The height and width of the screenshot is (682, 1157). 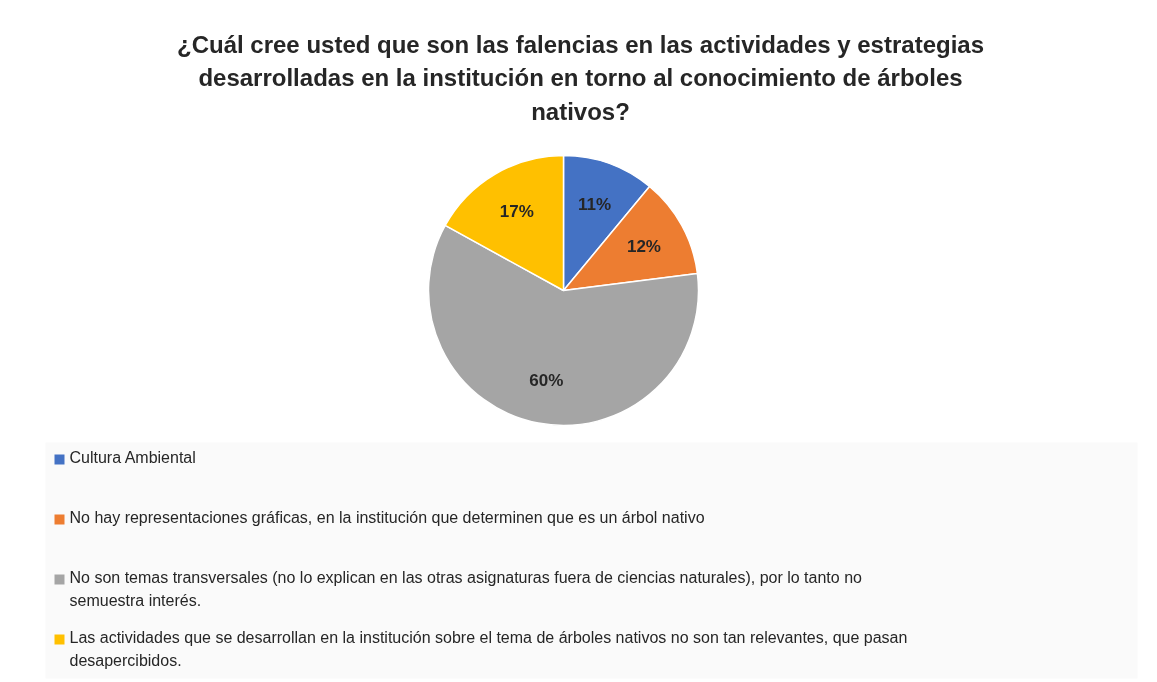 What do you see at coordinates (466, 589) in the screenshot?
I see `legend-label: No son temas transversales (no lo explican en las otras asignaturas fuera de ciencias naturales), por lo tanto no semuestra interés.` at bounding box center [466, 589].